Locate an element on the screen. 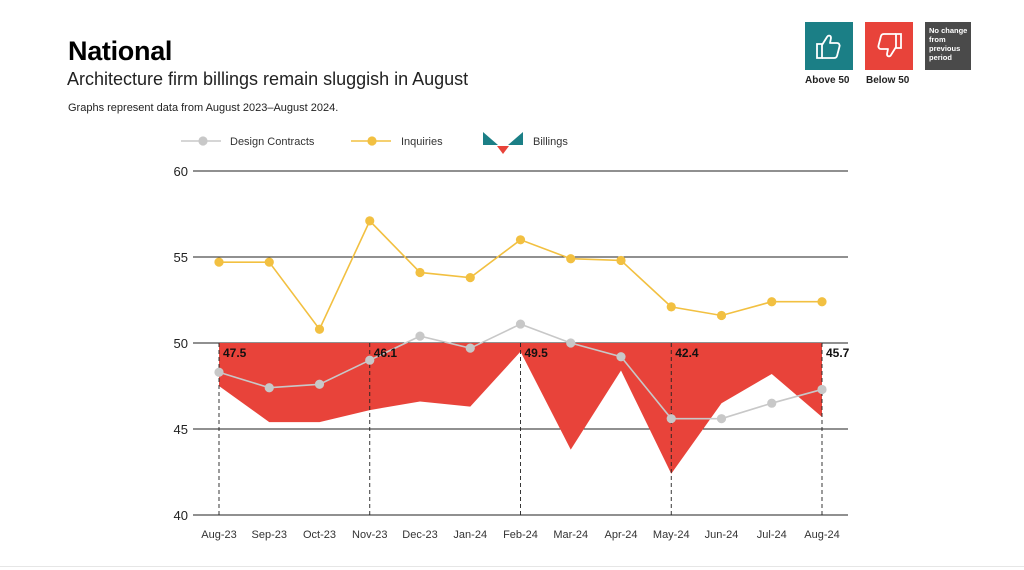  legend-billings-below-swatch is located at coordinates (503, 150).